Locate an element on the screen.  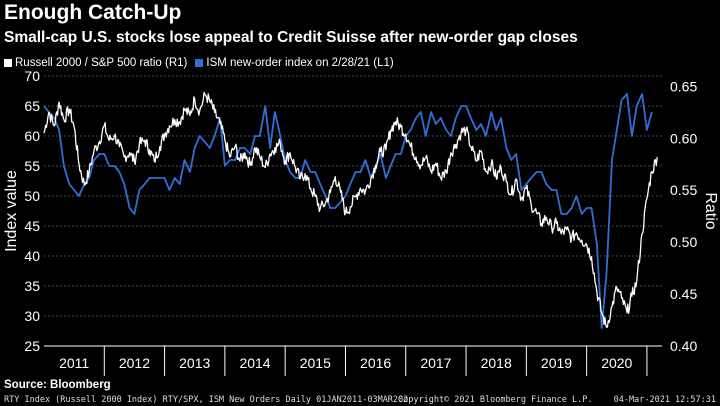
legend-swatch-russell is located at coordinates (8, 63).